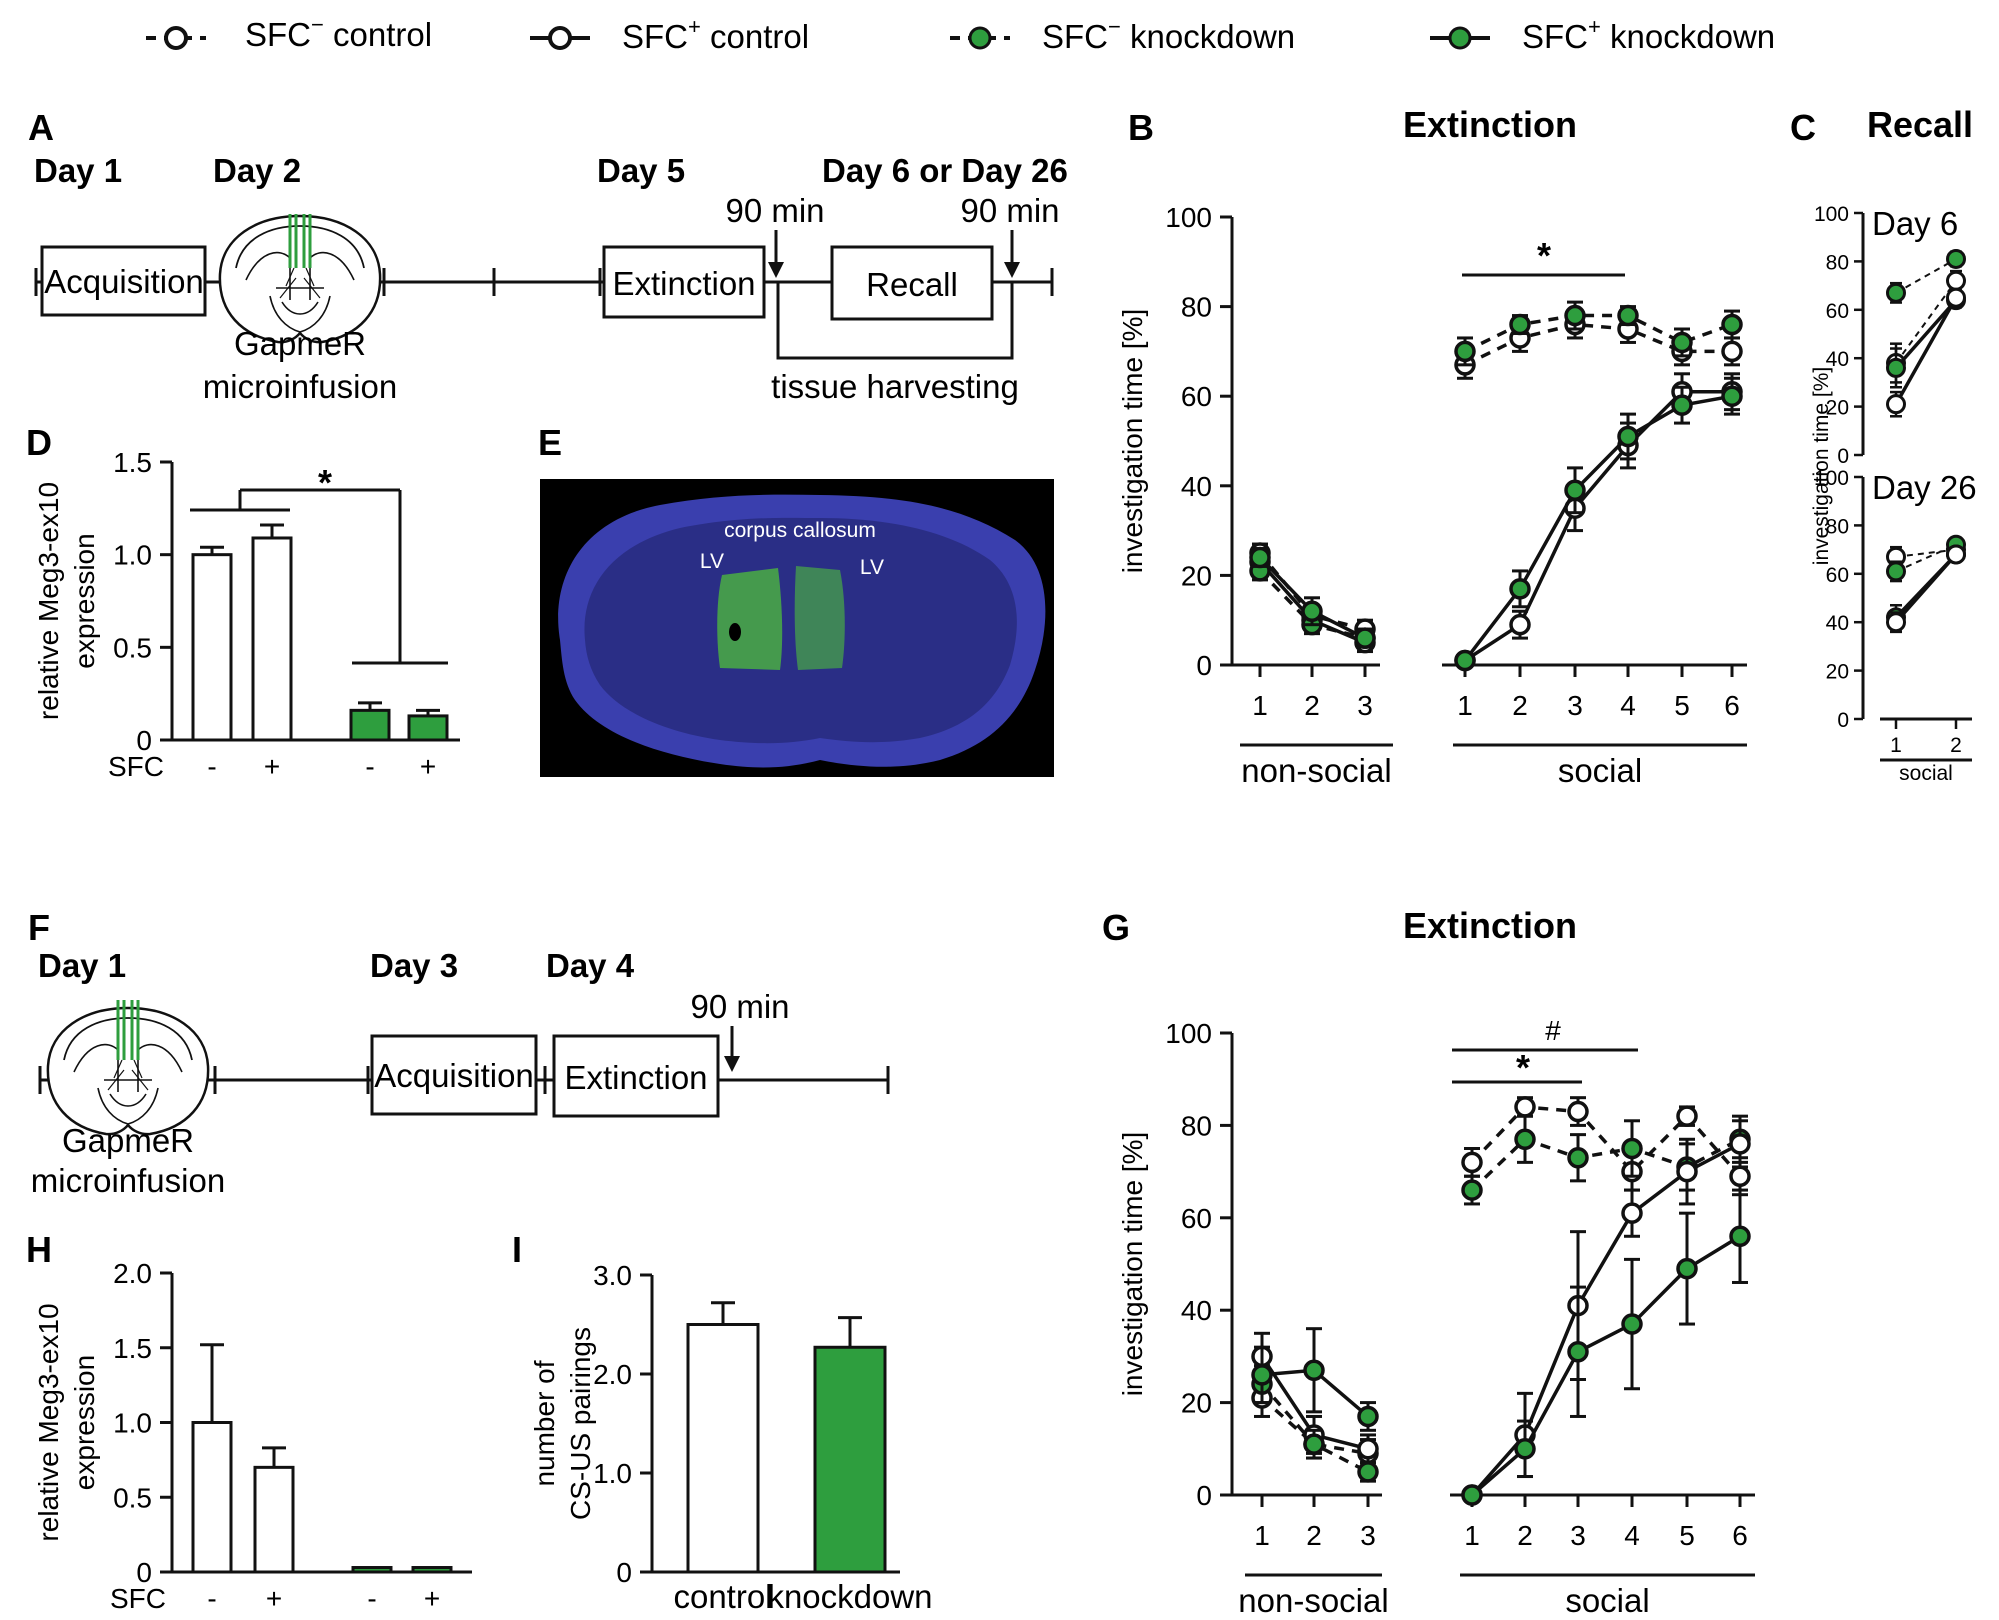 This screenshot has height=1620, width=1999. I want to click on gapmer-label: GapmeR, so click(300, 343).